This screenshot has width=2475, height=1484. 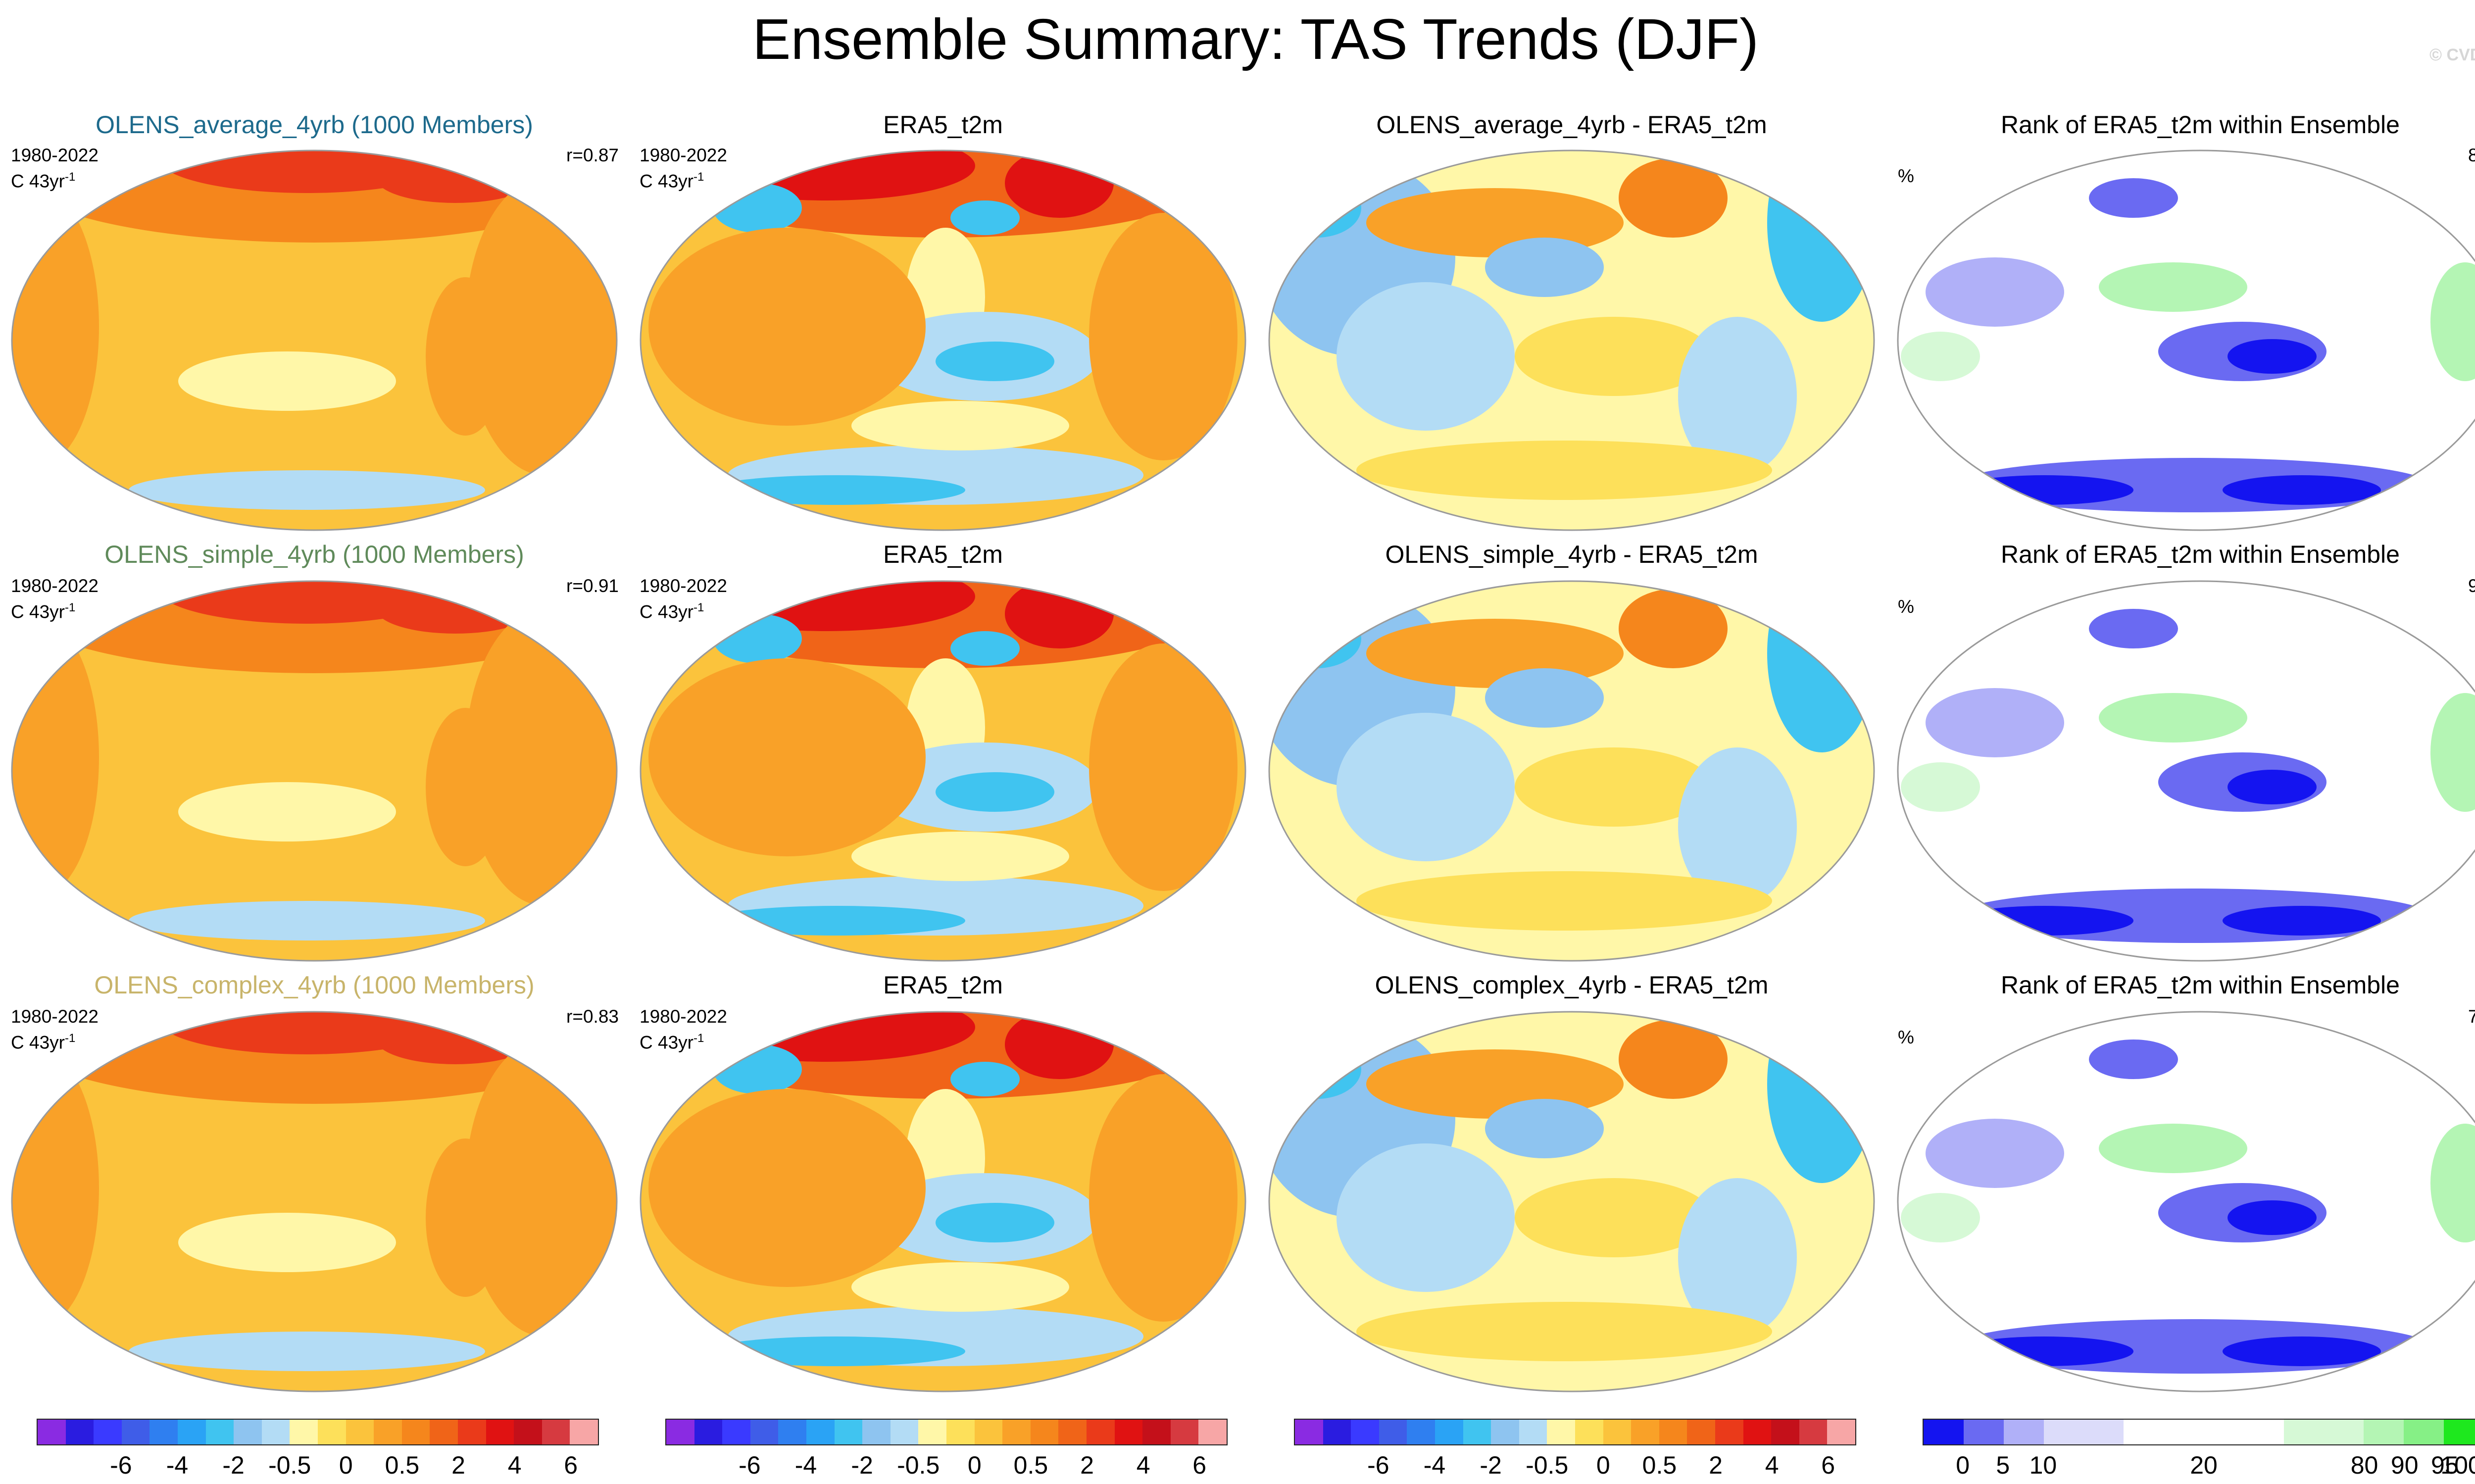 What do you see at coordinates (307, 490) in the screenshot?
I see `southern-ocean-cooling` at bounding box center [307, 490].